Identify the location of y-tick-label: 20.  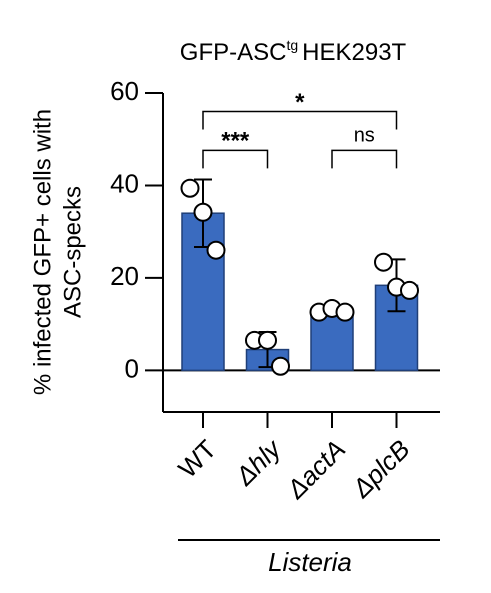
(124, 276).